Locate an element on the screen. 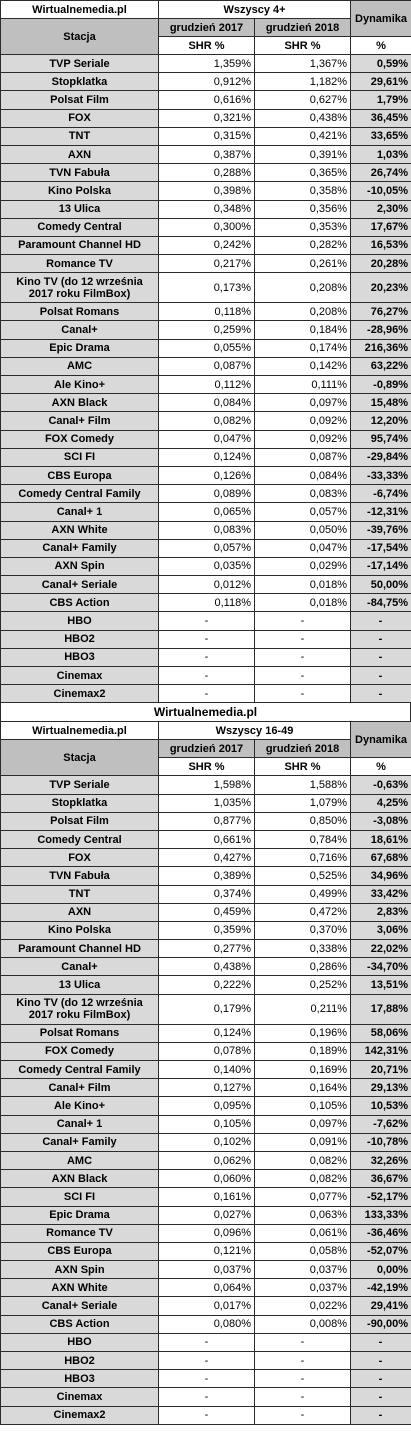 The height and width of the screenshot is (1439, 411). station-name: FOX is located at coordinates (79, 858).